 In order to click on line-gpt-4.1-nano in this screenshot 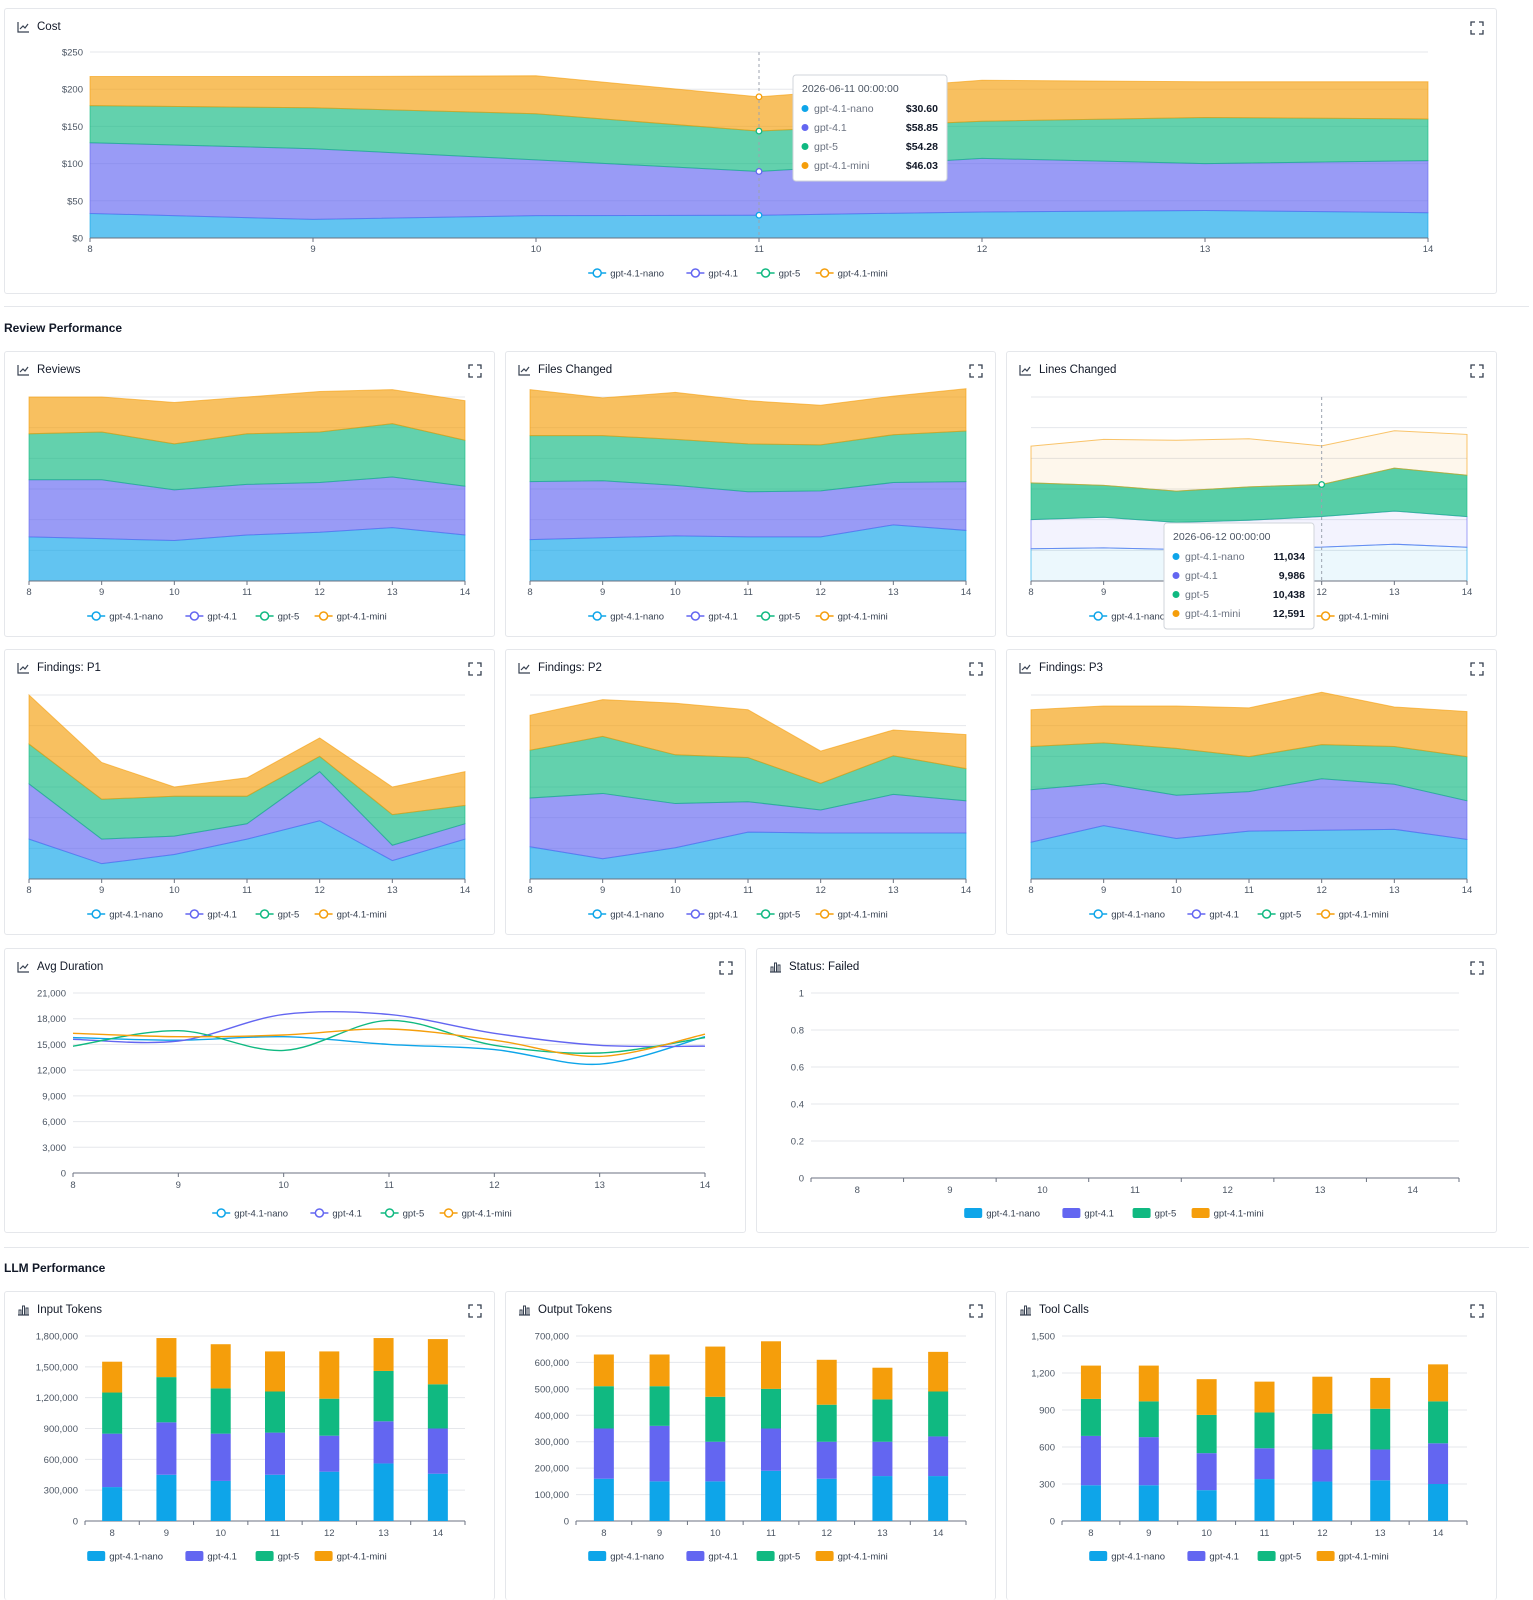, I will do `click(389, 1050)`.